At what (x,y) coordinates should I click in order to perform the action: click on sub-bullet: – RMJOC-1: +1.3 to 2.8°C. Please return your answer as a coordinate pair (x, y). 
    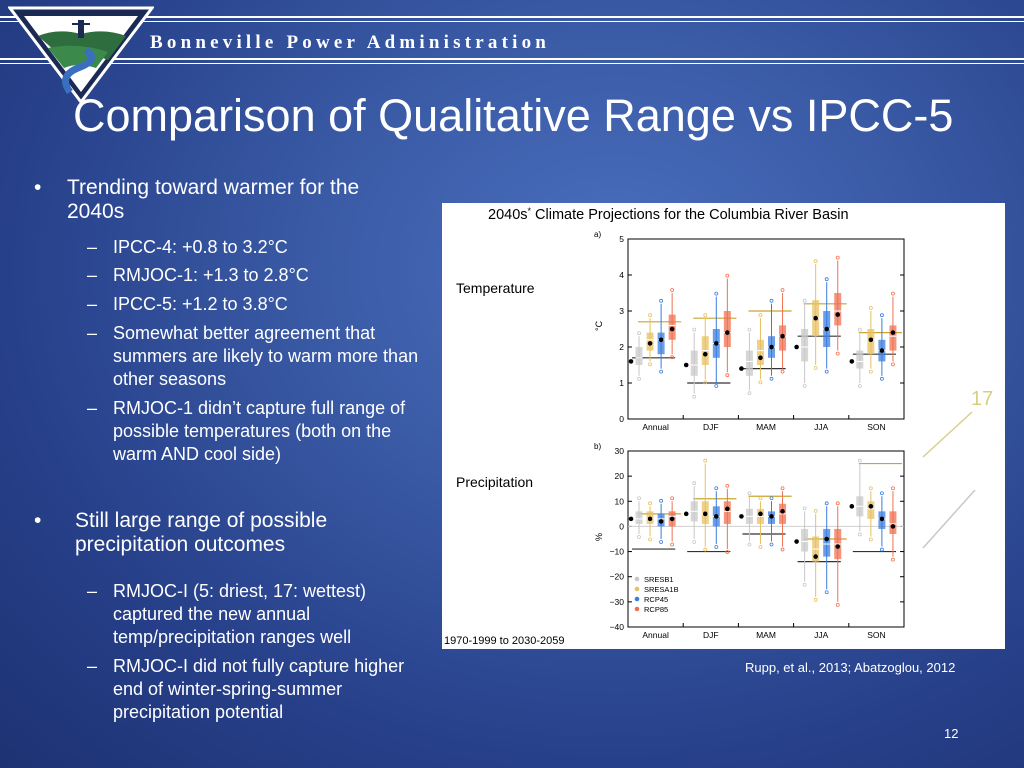
    Looking at the image, I should click on (198, 275).